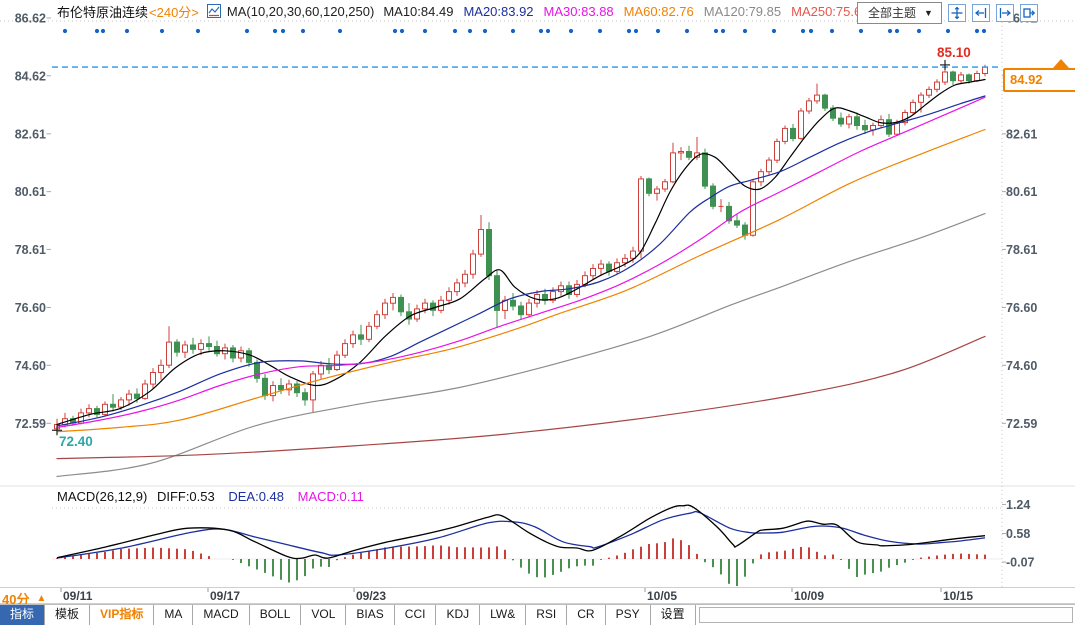 The height and width of the screenshot is (625, 1075). I want to click on tab-VIP指标: VIP指标, so click(122, 615).